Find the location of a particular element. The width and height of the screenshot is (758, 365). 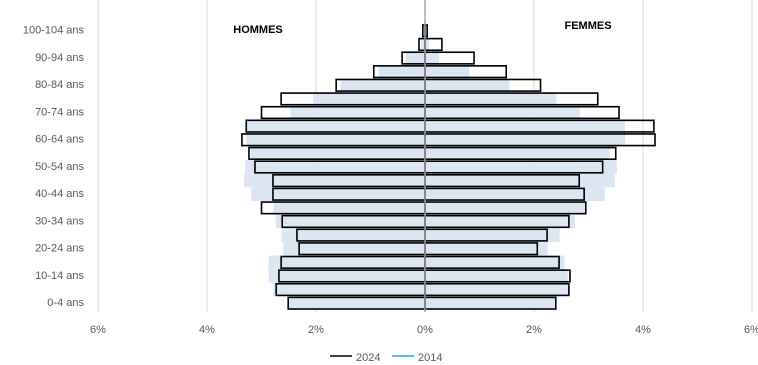

y-tick-label: 0-4 ans is located at coordinates (65, 303).